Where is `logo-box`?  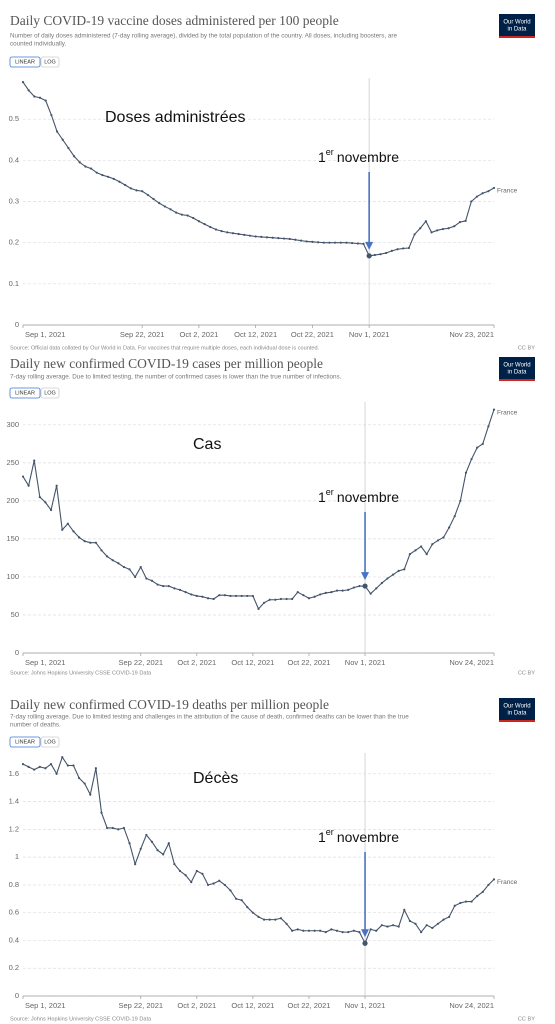
logo-box is located at coordinates (517, 26).